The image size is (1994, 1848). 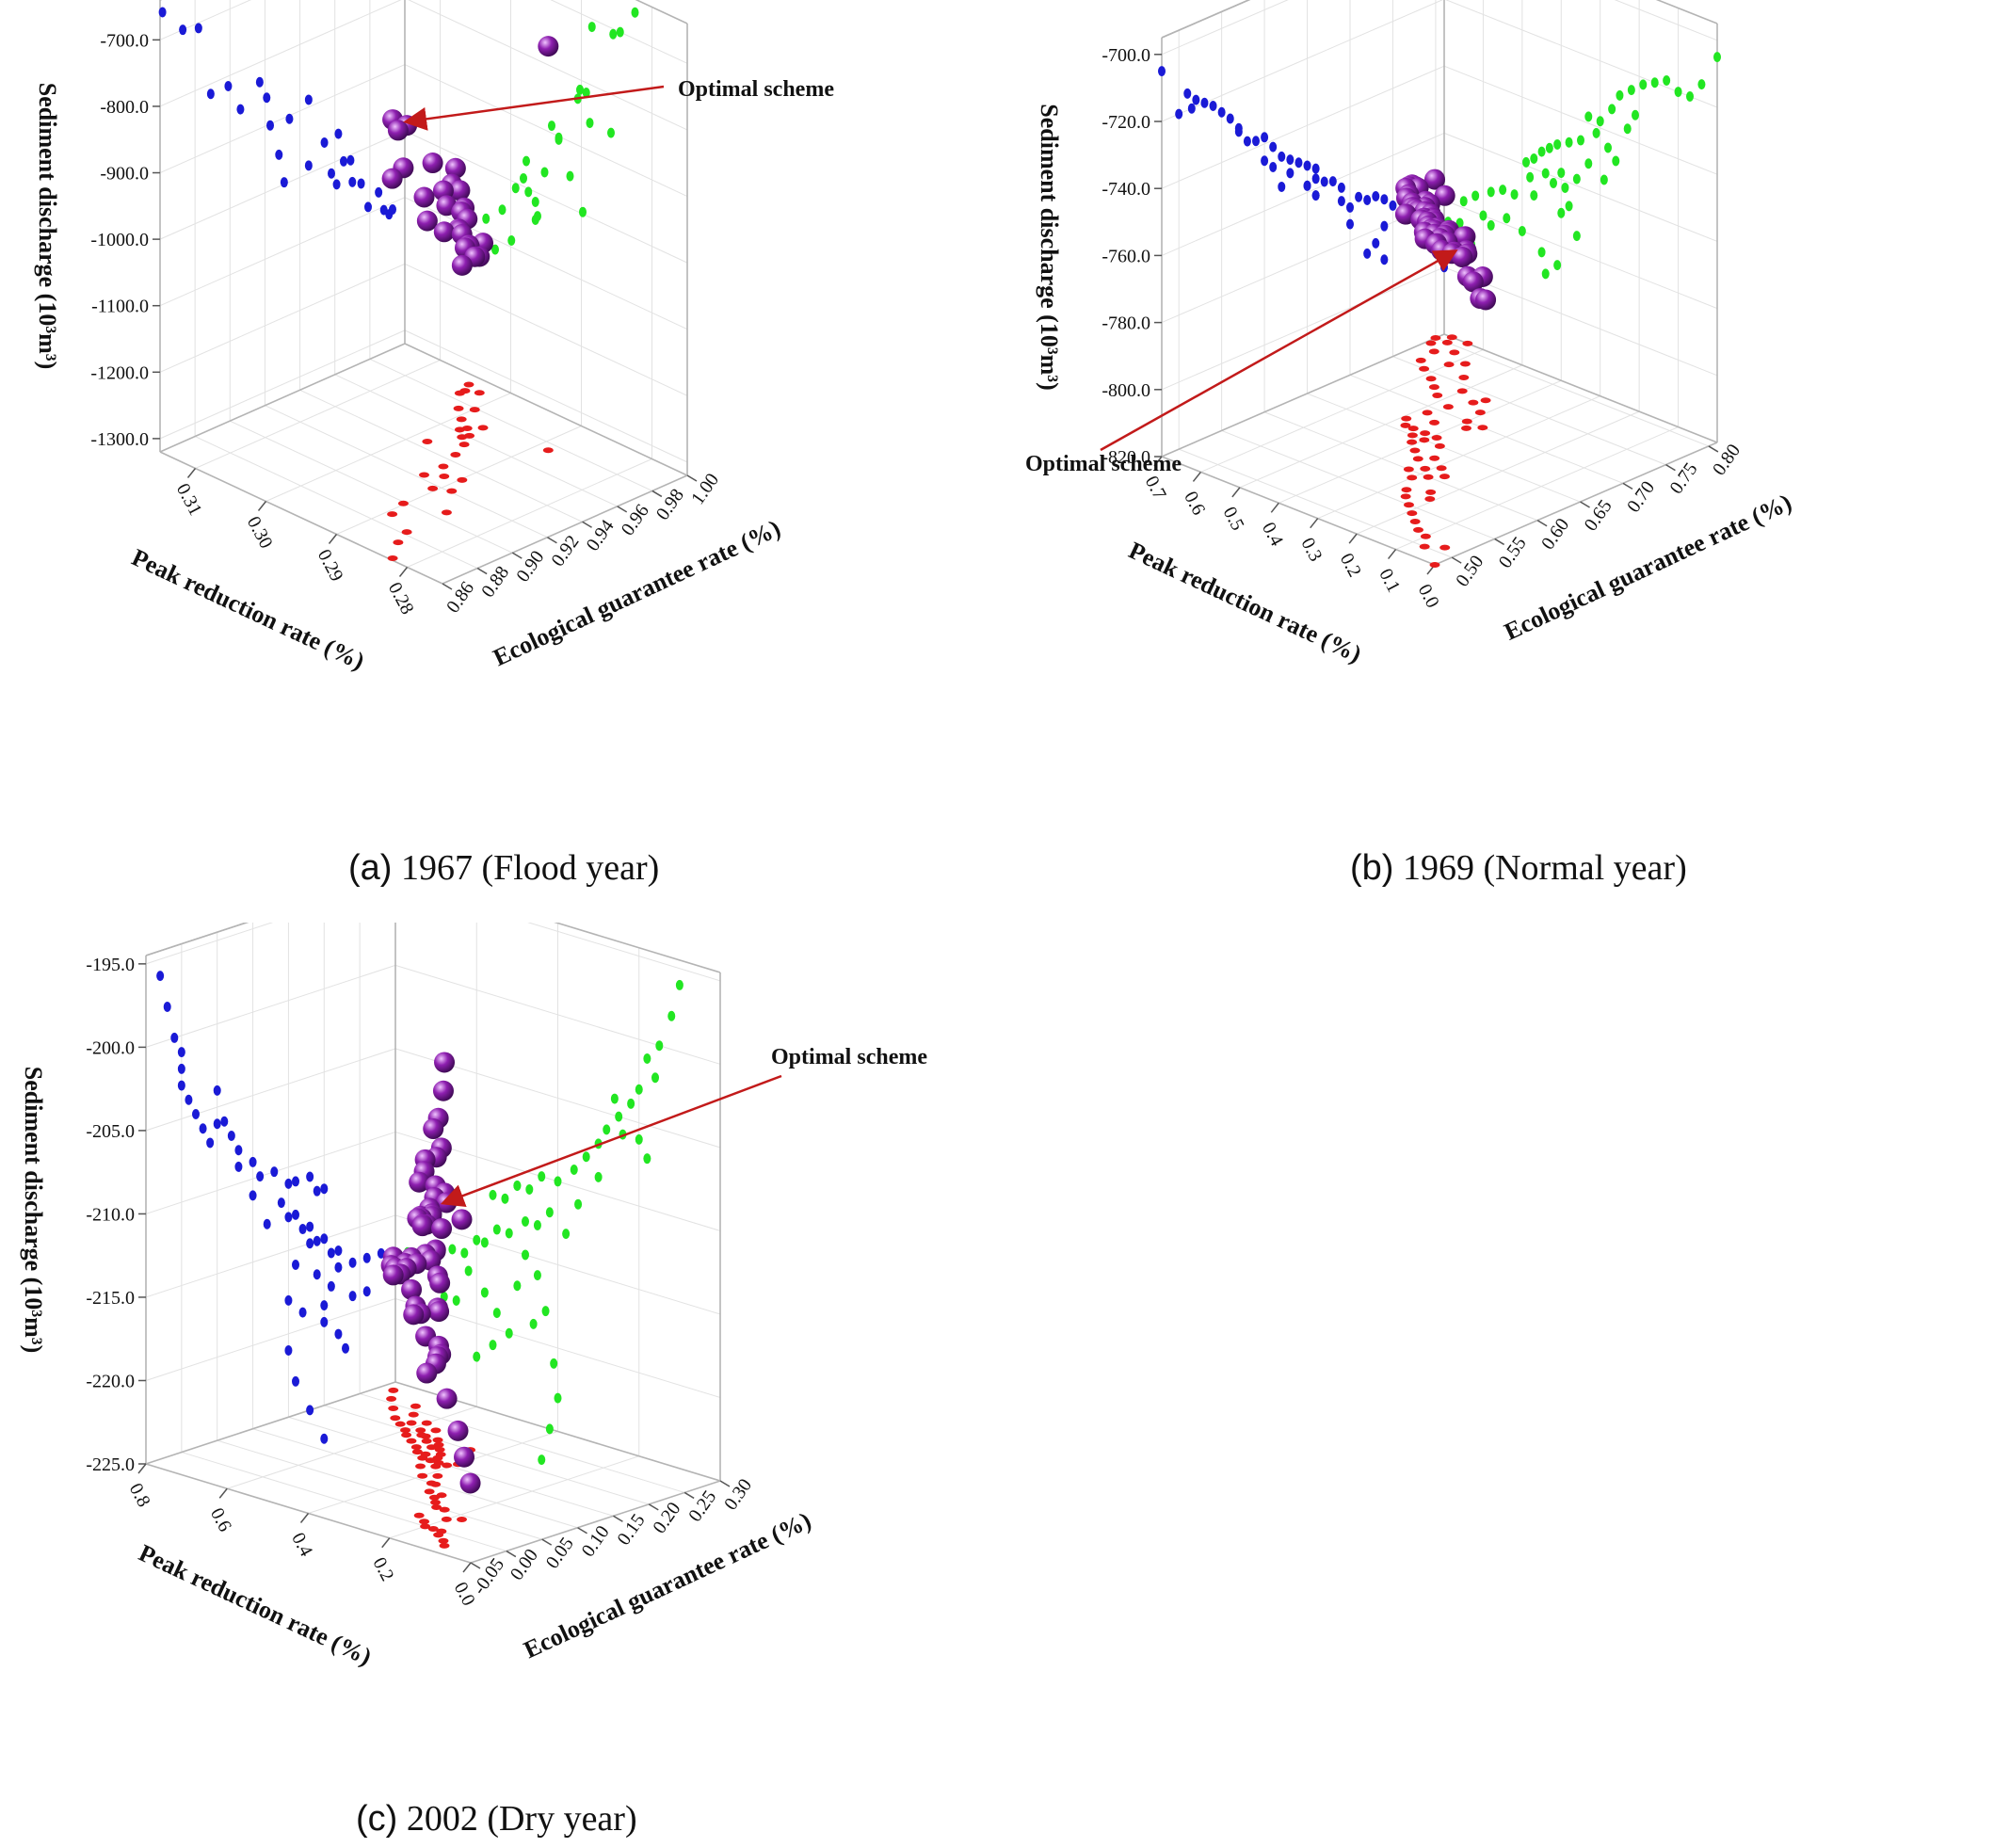 What do you see at coordinates (124, 107) in the screenshot?
I see `z-tick-label-a-5: -800.0` at bounding box center [124, 107].